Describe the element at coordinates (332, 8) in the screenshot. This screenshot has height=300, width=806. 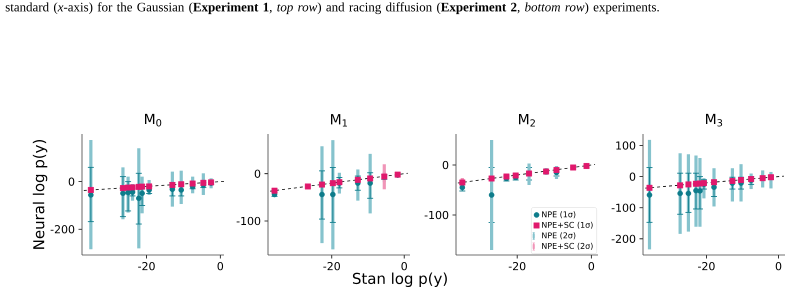
I see `text: standard (x-axis) for the Gaussian (Experiment 1, top row) and racing diffusion (Experiment 2, bottom row) experiments.` at that location.